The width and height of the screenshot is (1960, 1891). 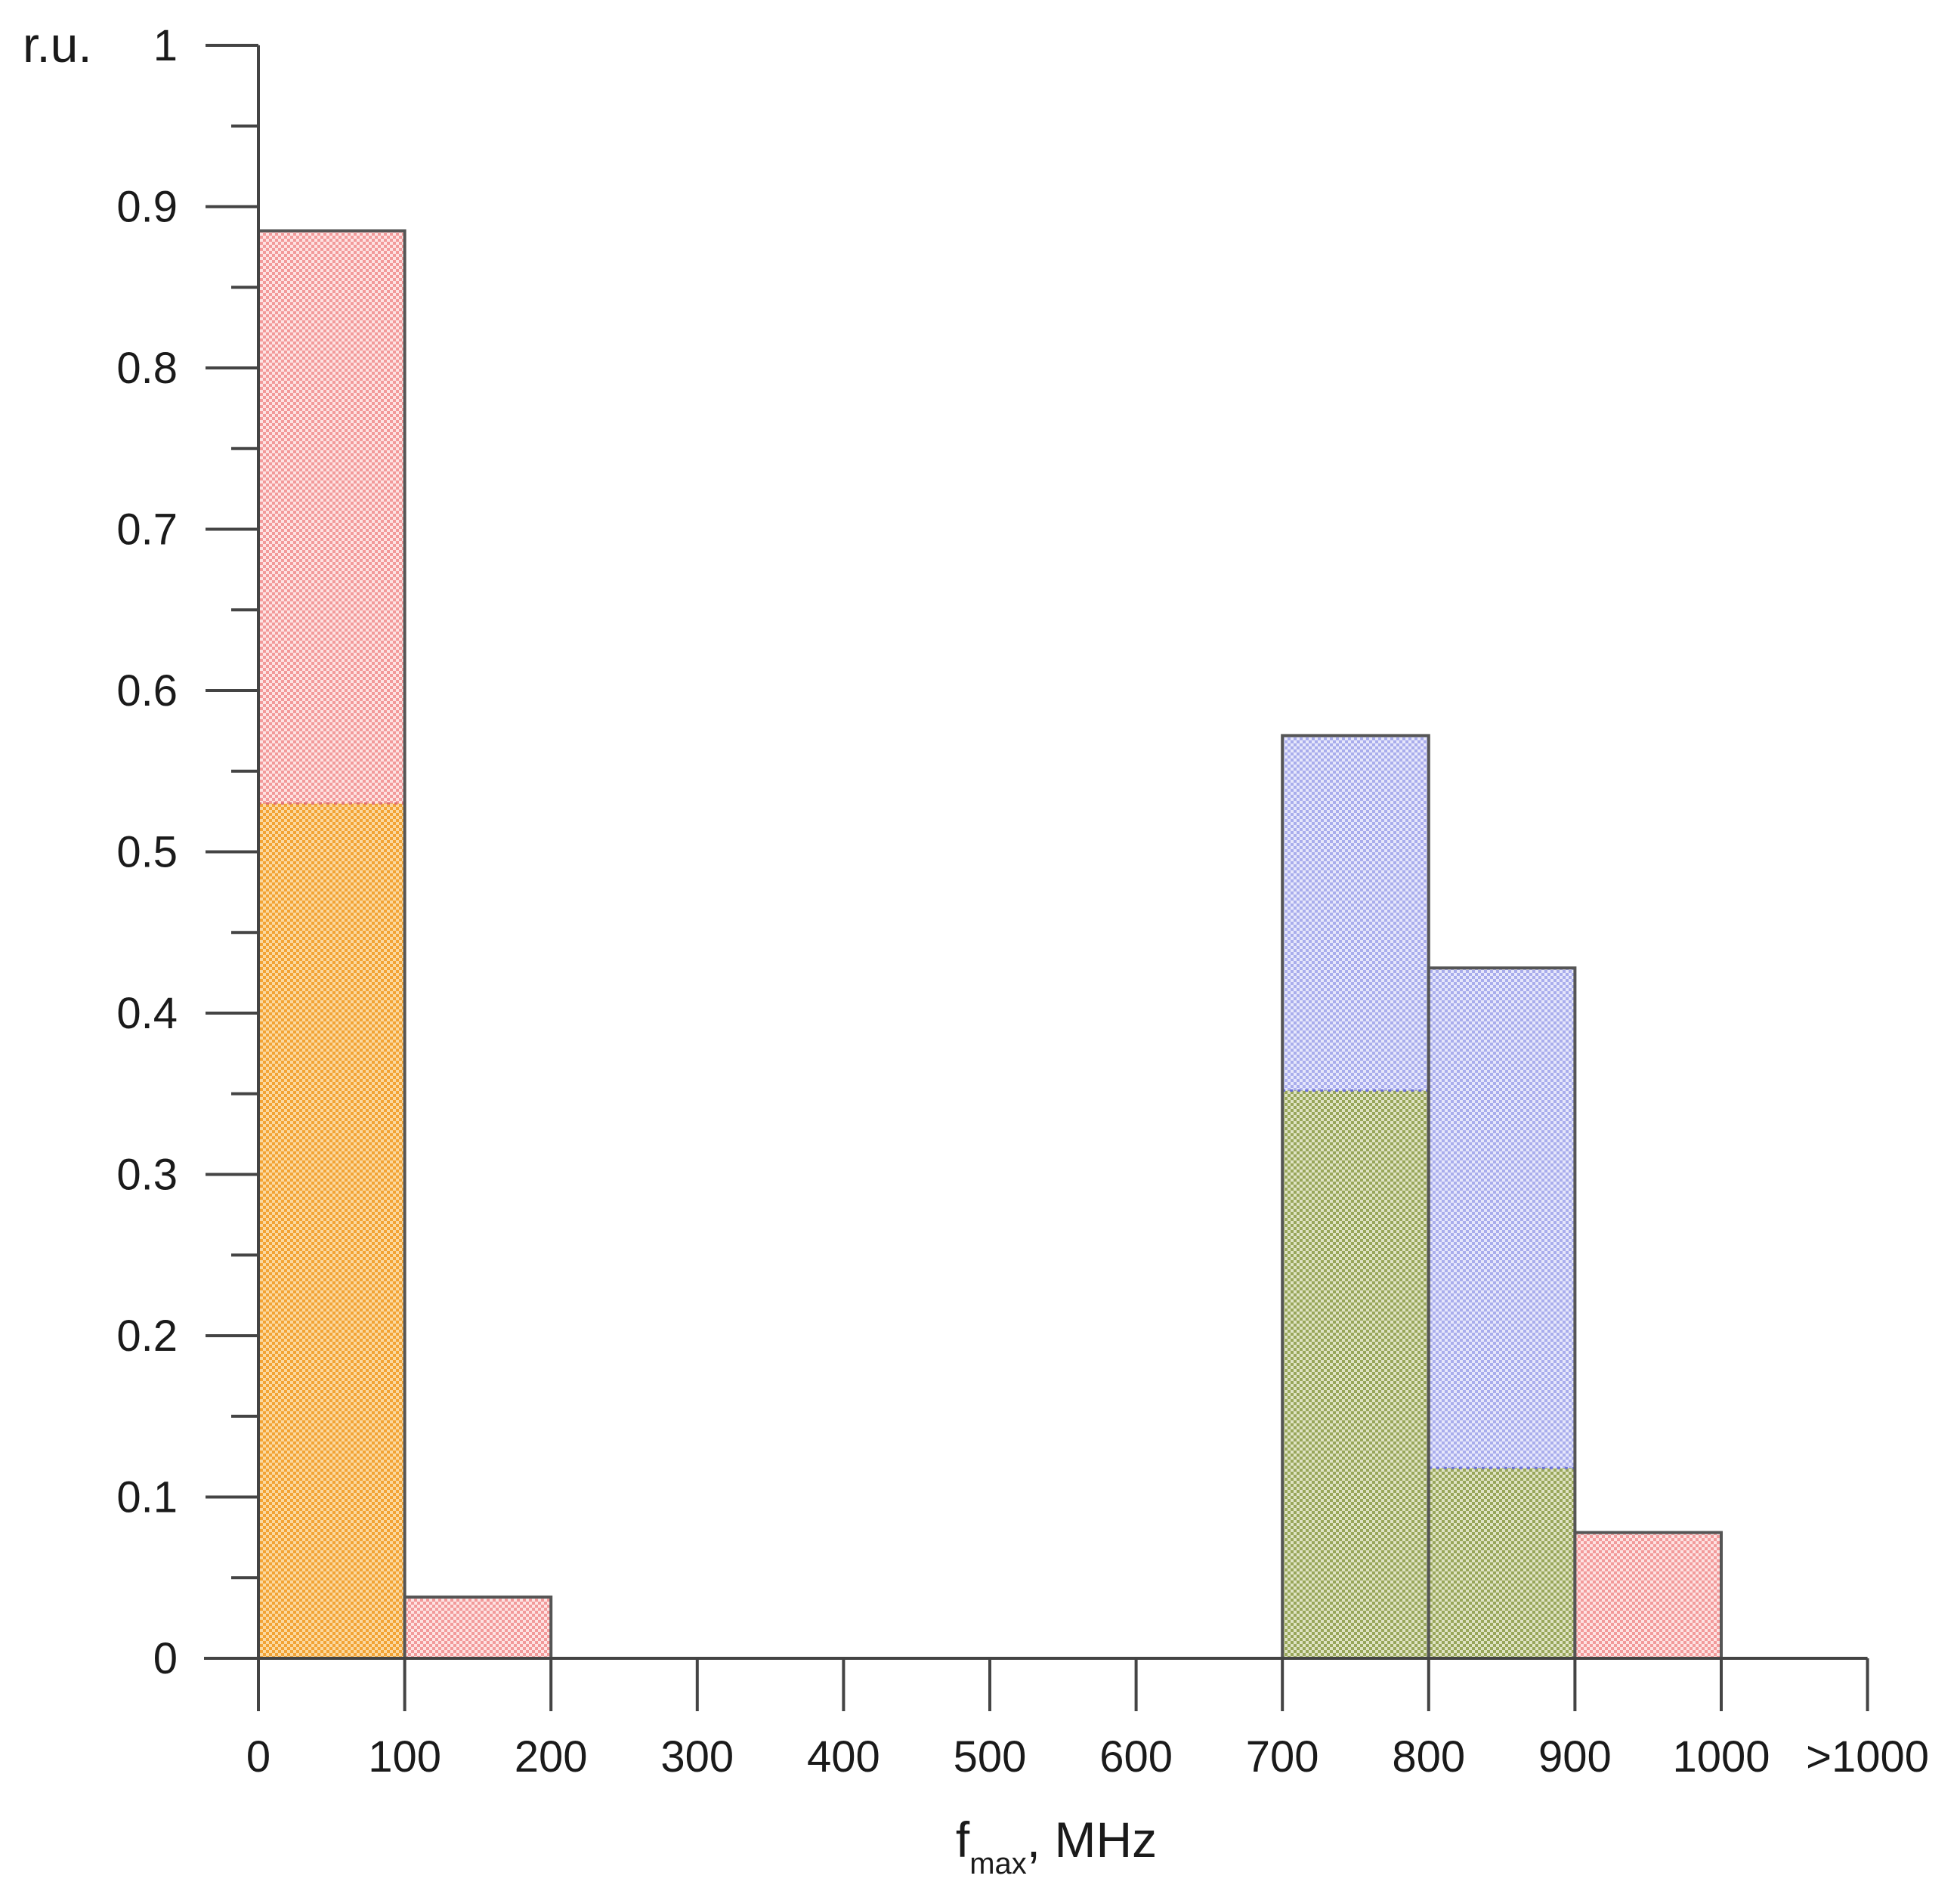 I want to click on x-tick-label: 0, so click(x=258, y=1757).